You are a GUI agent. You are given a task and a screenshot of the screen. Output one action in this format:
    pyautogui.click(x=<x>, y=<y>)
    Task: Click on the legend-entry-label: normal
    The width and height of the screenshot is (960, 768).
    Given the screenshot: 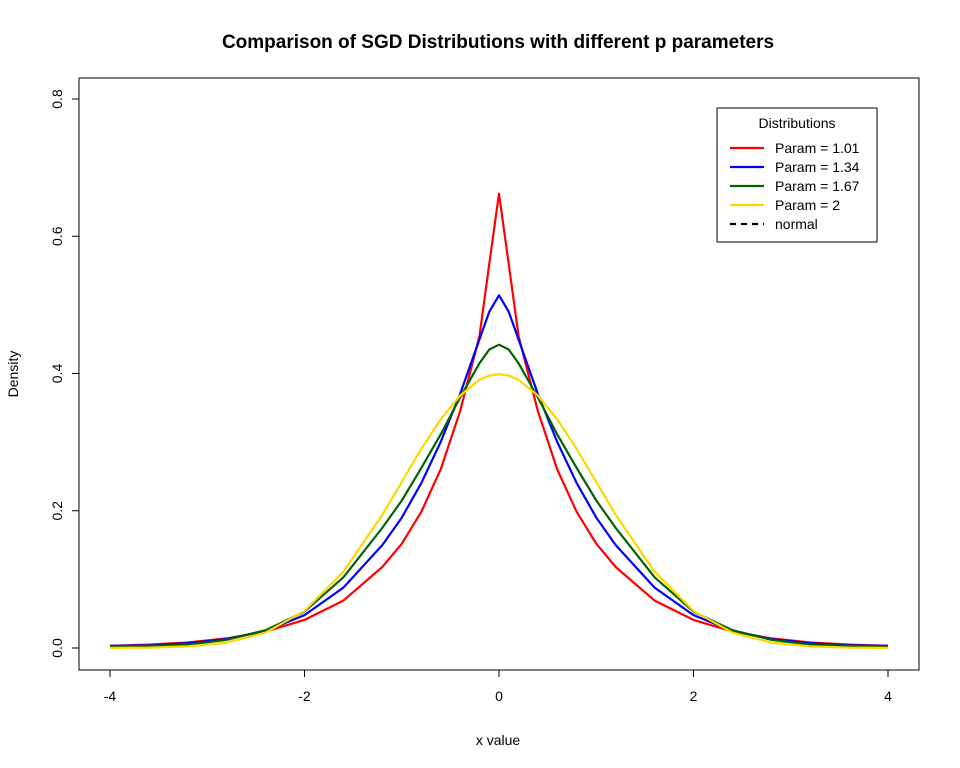 What is the action you would take?
    pyautogui.click(x=796, y=224)
    